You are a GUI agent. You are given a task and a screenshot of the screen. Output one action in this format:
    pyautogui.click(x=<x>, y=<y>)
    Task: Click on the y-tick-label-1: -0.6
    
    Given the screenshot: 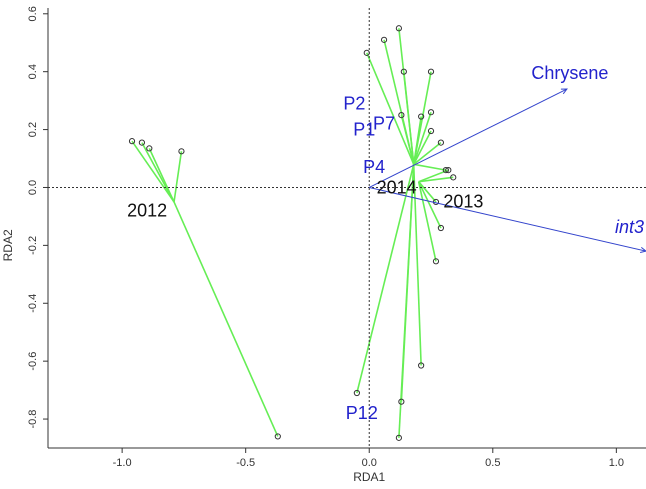 What is the action you would take?
    pyautogui.click(x=33, y=361)
    